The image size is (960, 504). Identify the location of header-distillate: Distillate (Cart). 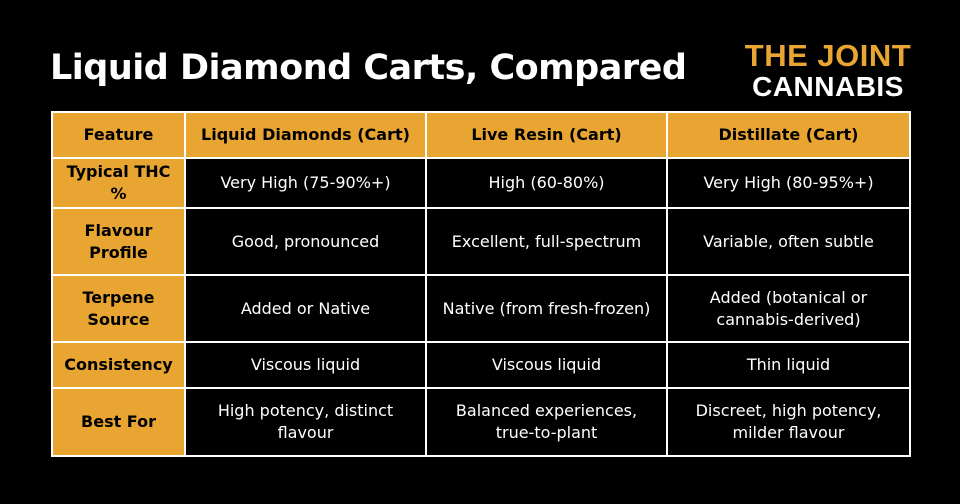
(788, 135).